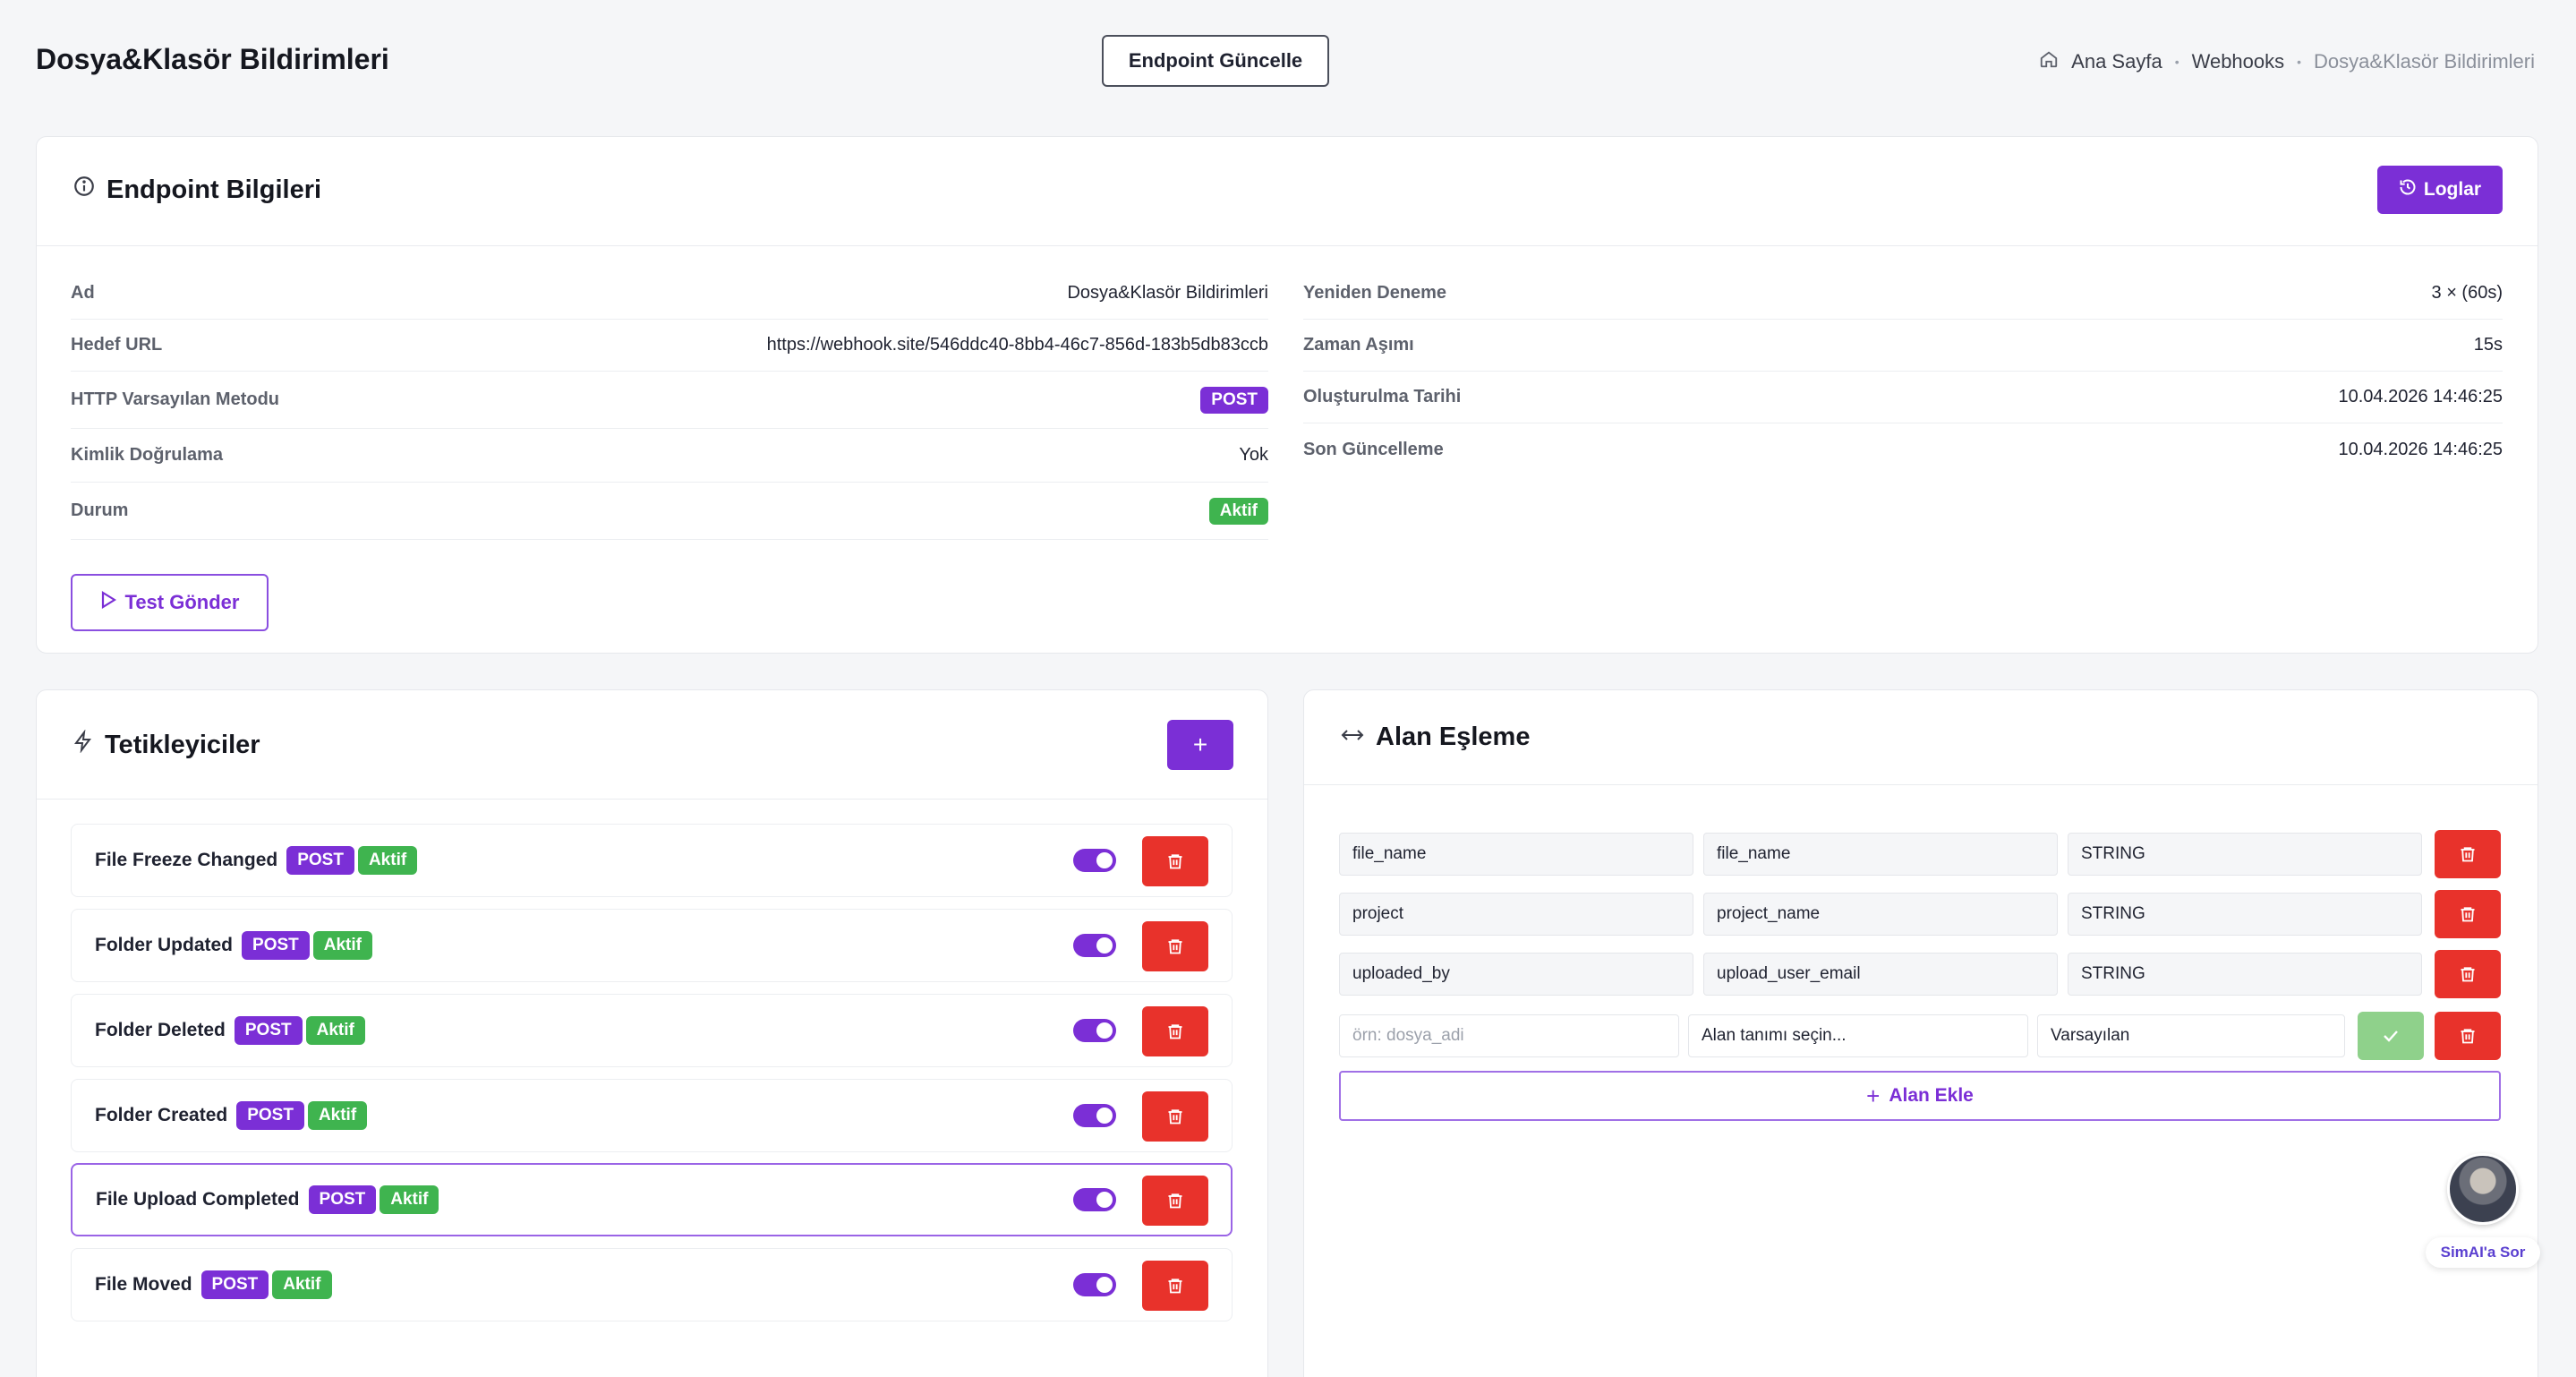 Image resolution: width=2576 pixels, height=1377 pixels. I want to click on trigger-row: Folder Created POST Aktif, so click(652, 1115).